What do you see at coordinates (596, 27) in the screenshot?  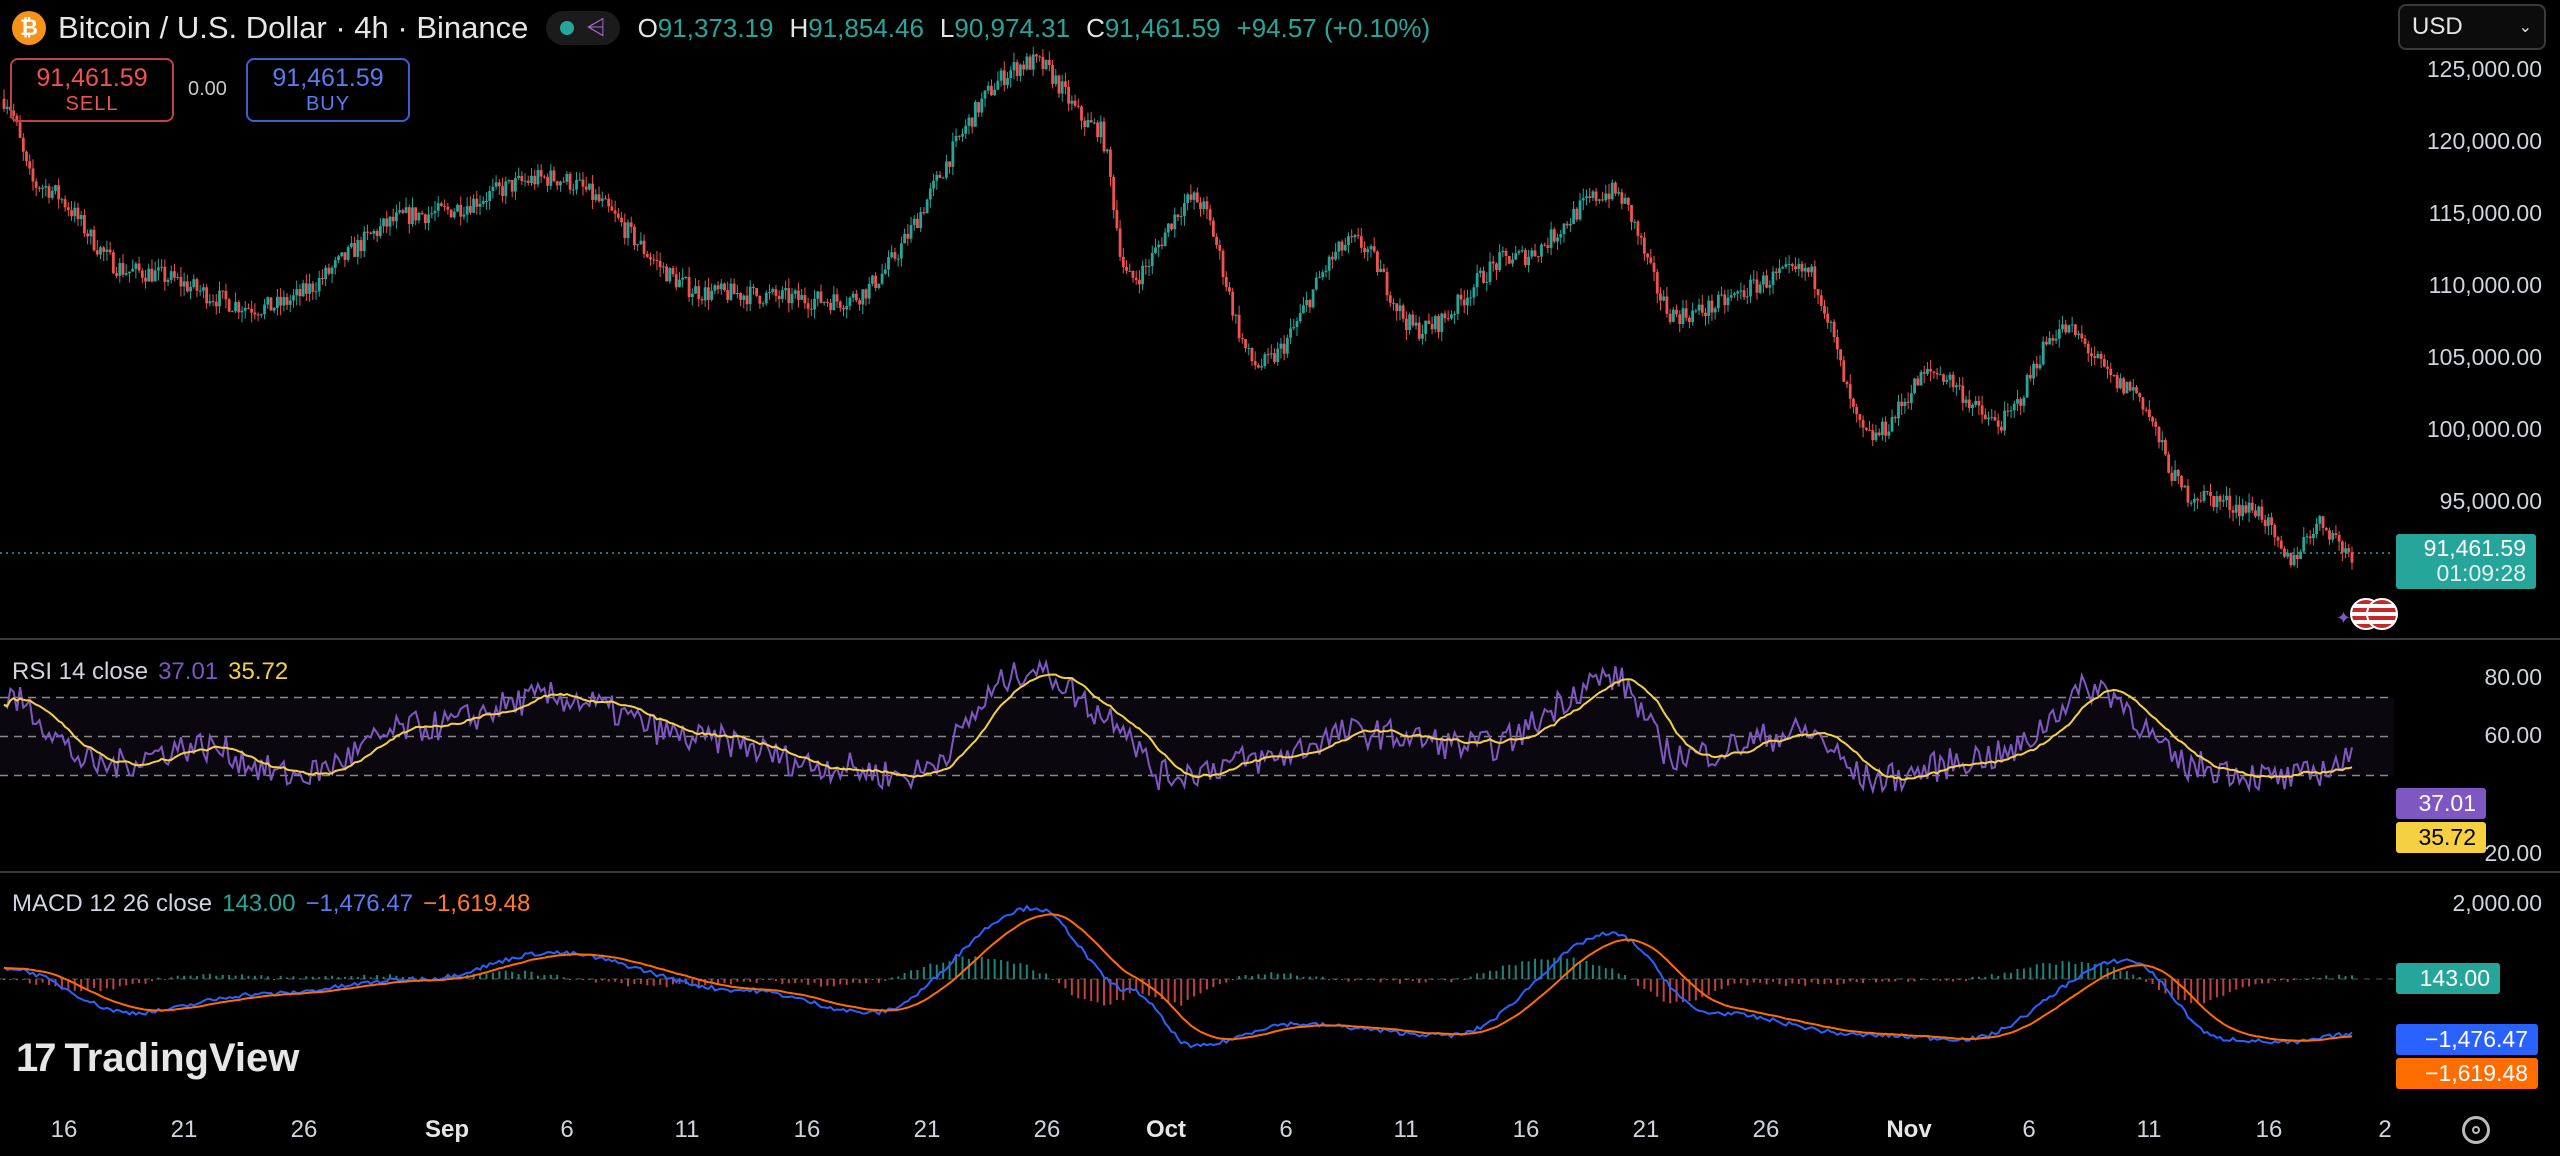 I see `share-icon: ⩤` at bounding box center [596, 27].